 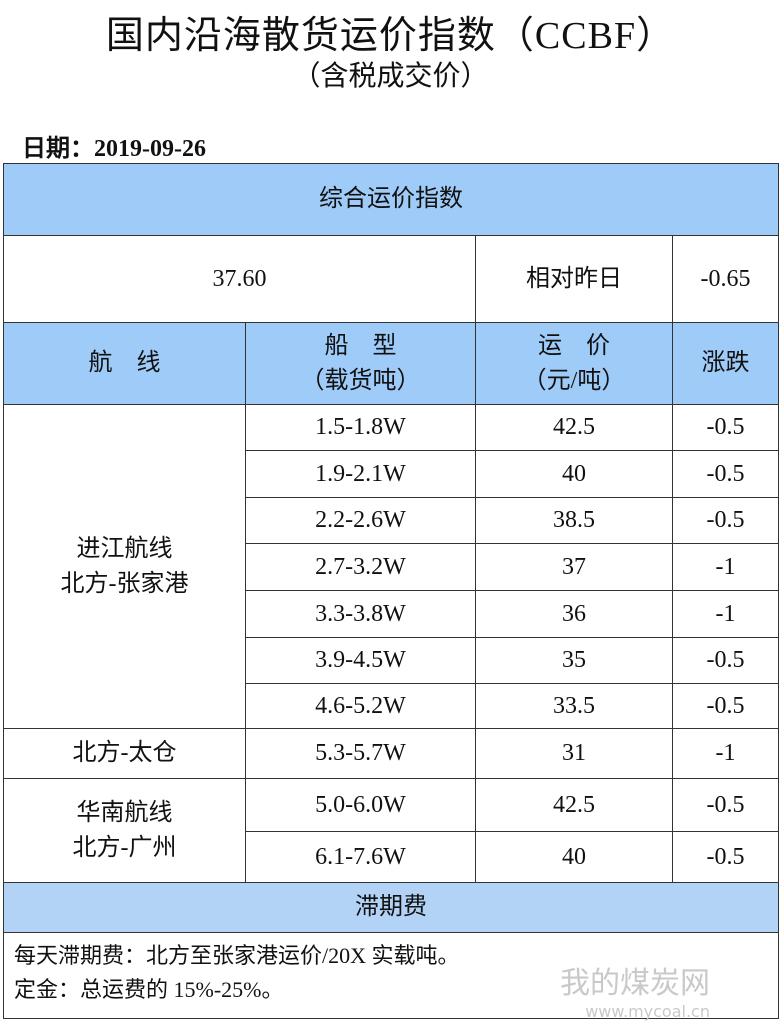 I want to click on demurrage-notes-line: 定金：总运费的 15%-25%。, so click(x=149, y=990).